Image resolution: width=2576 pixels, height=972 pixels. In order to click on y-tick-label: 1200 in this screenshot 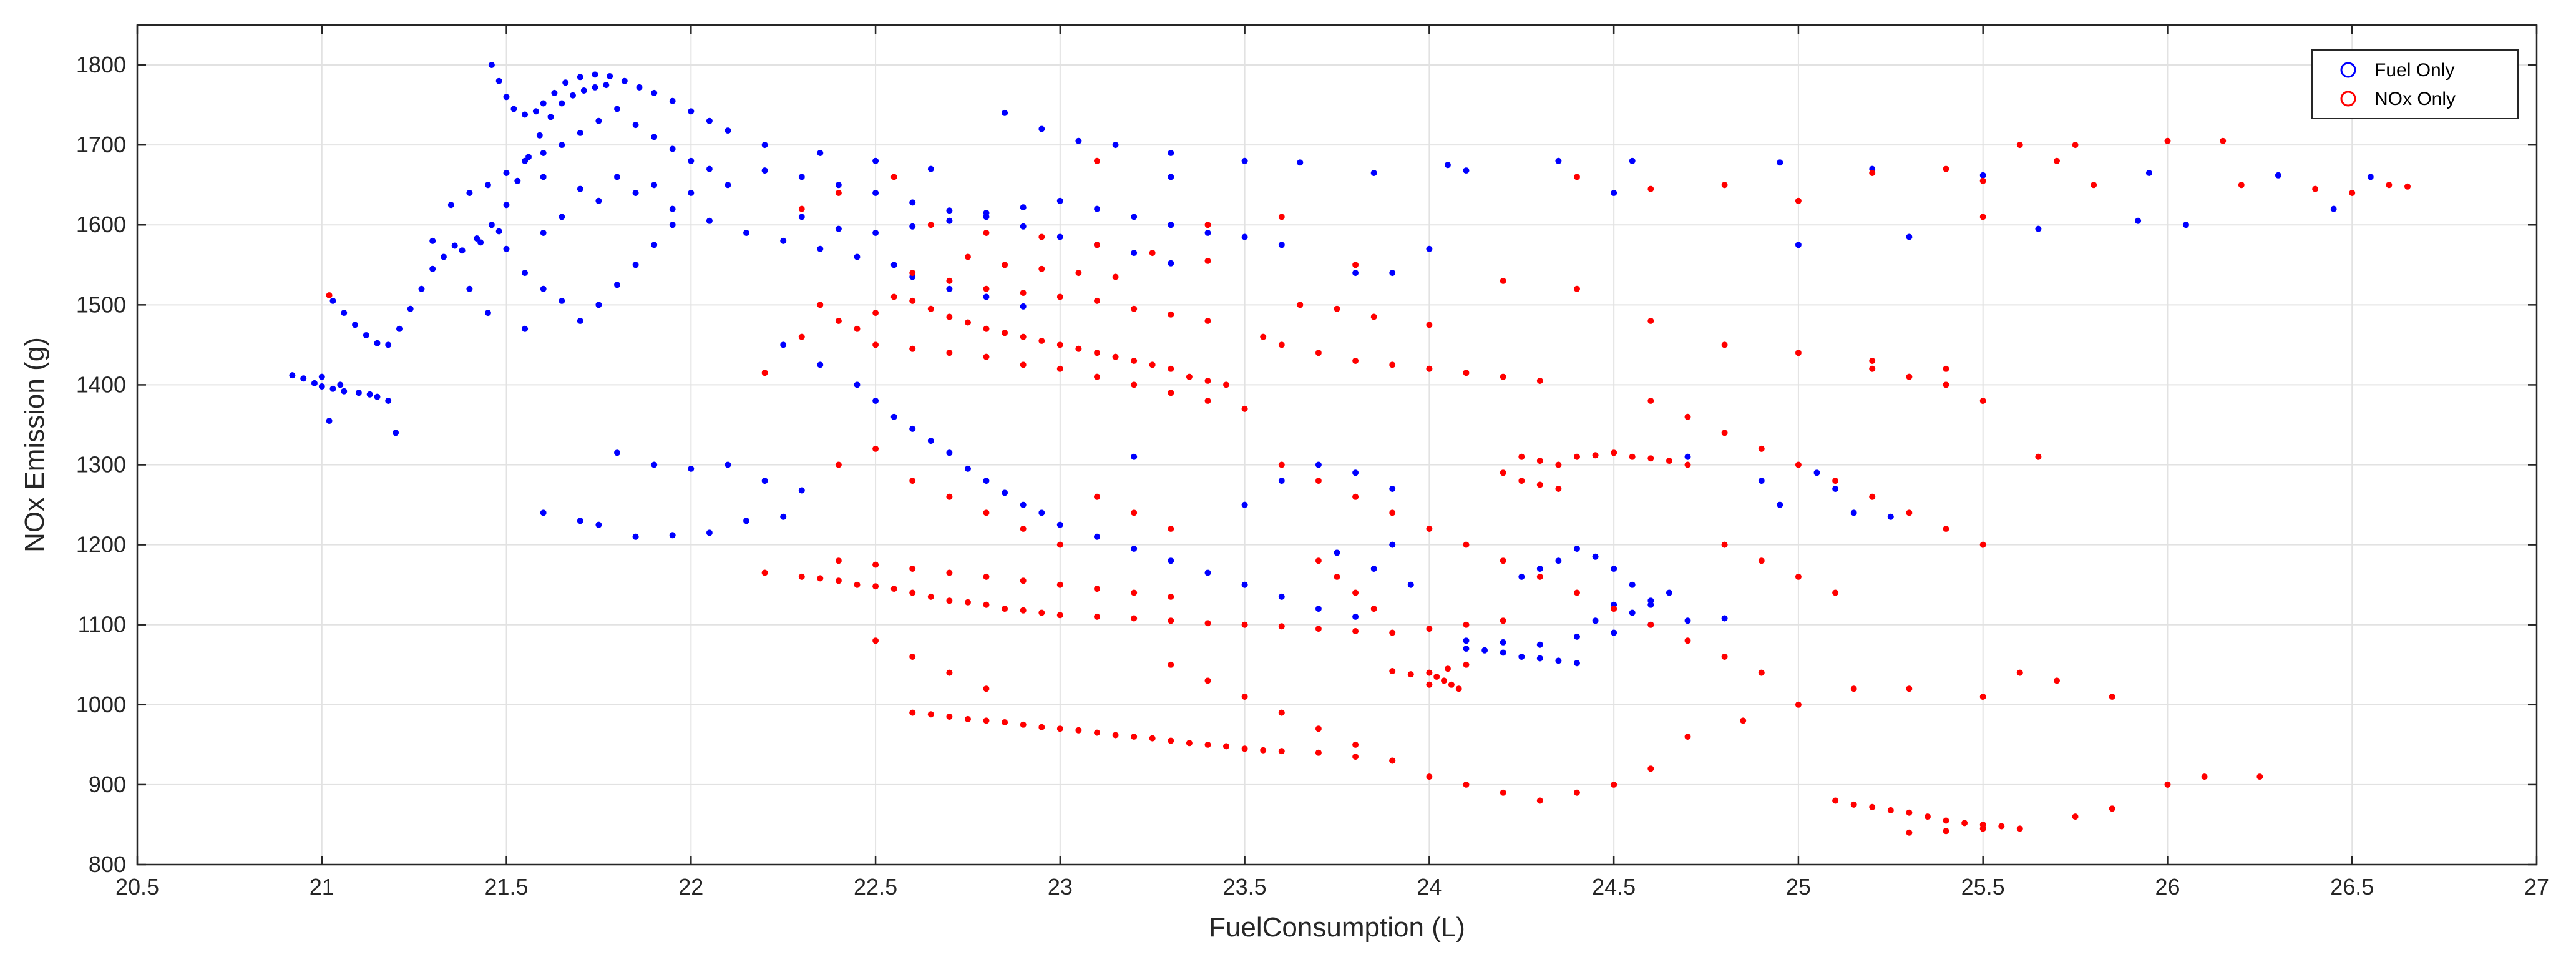, I will do `click(101, 544)`.